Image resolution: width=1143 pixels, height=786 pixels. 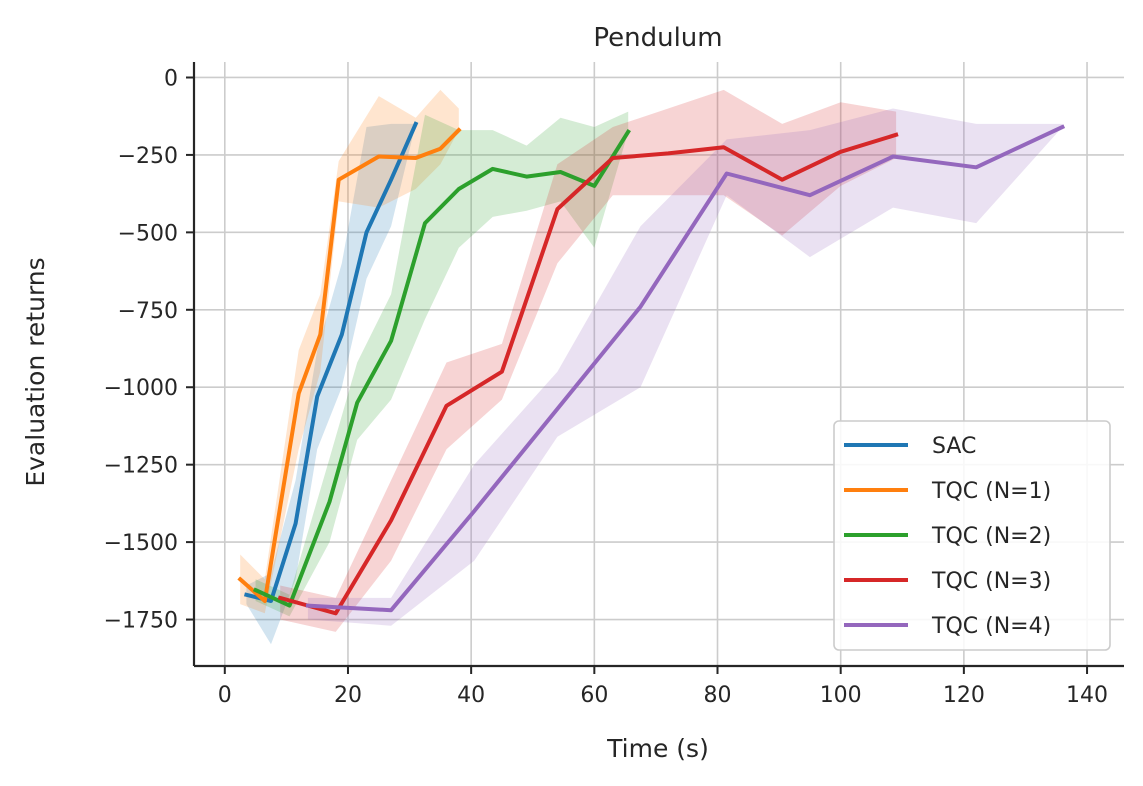 I want to click on x-tick-label: 40, so click(x=471, y=695).